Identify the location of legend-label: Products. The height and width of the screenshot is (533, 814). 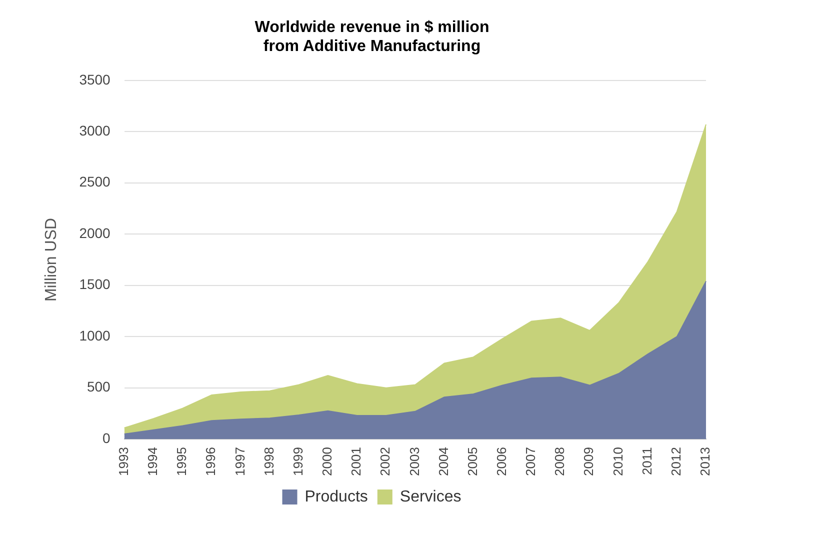
(336, 497).